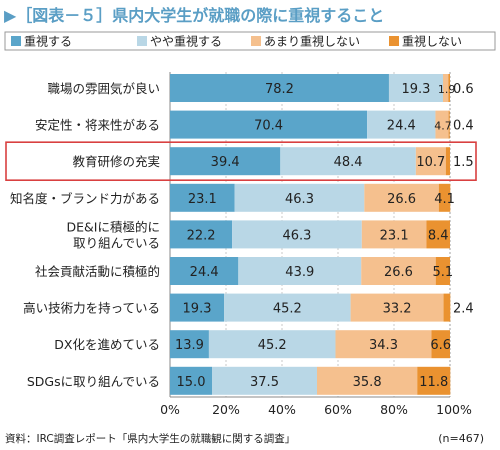  What do you see at coordinates (432, 41) in the screenshot?
I see `legend-label: 重視しない` at bounding box center [432, 41].